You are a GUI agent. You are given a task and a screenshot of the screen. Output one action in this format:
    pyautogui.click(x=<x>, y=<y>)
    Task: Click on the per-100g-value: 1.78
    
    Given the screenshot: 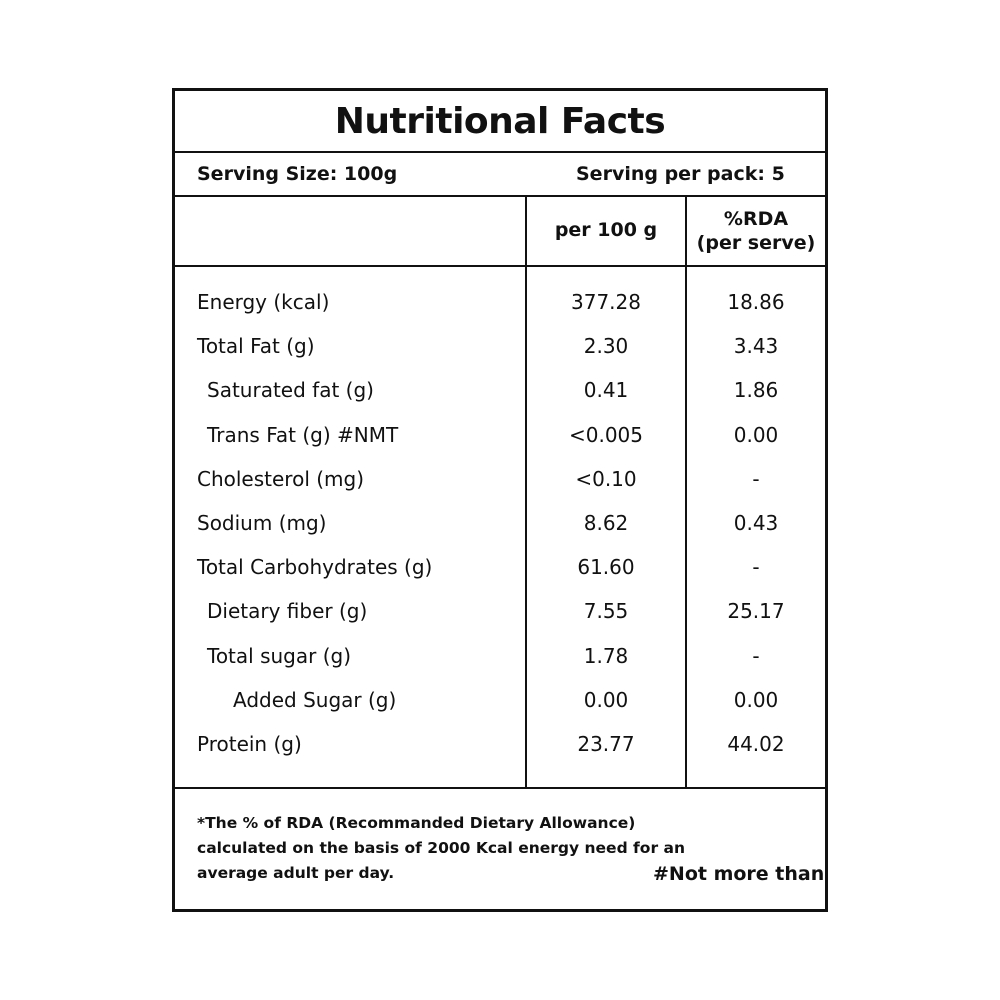 What is the action you would take?
    pyautogui.click(x=606, y=655)
    